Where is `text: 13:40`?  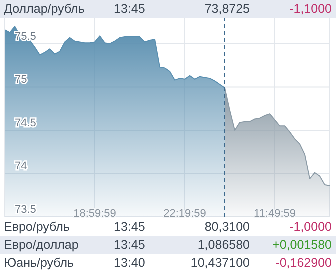
text: 13:40 is located at coordinates (130, 263).